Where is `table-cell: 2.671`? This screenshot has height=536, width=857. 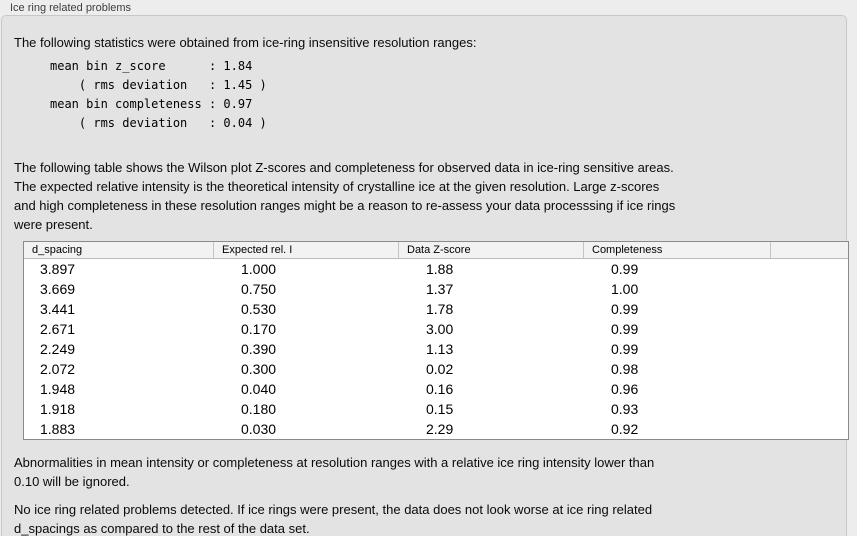 table-cell: 2.671 is located at coordinates (58, 329).